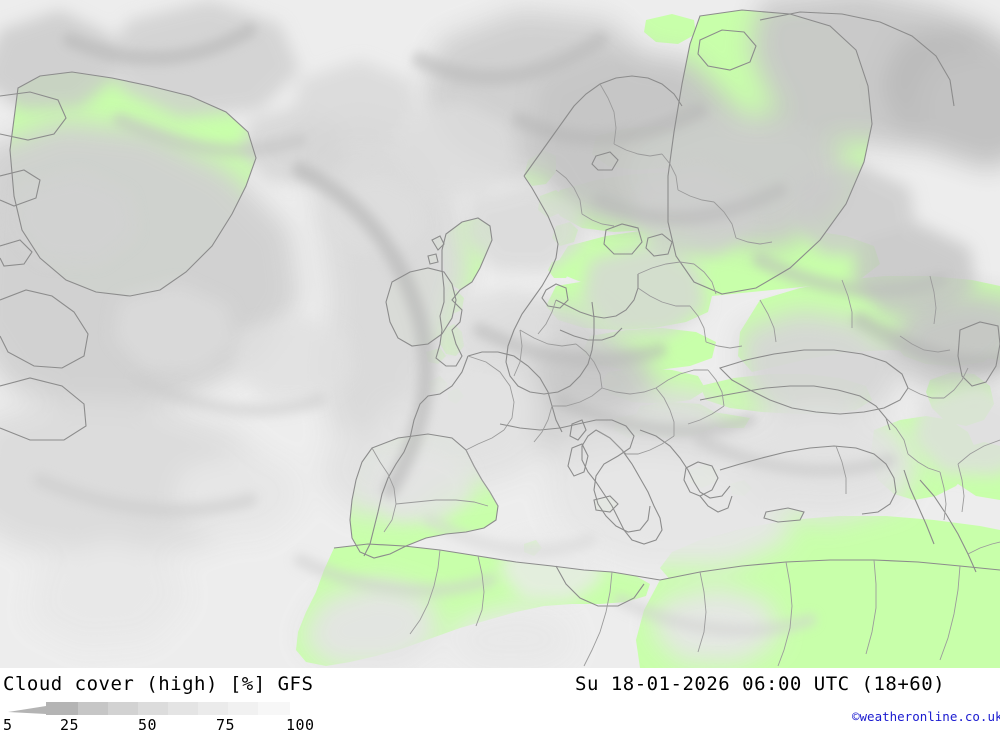 This screenshot has width=1000, height=734. I want to click on colorbar-tick-50: 50, so click(148, 725).